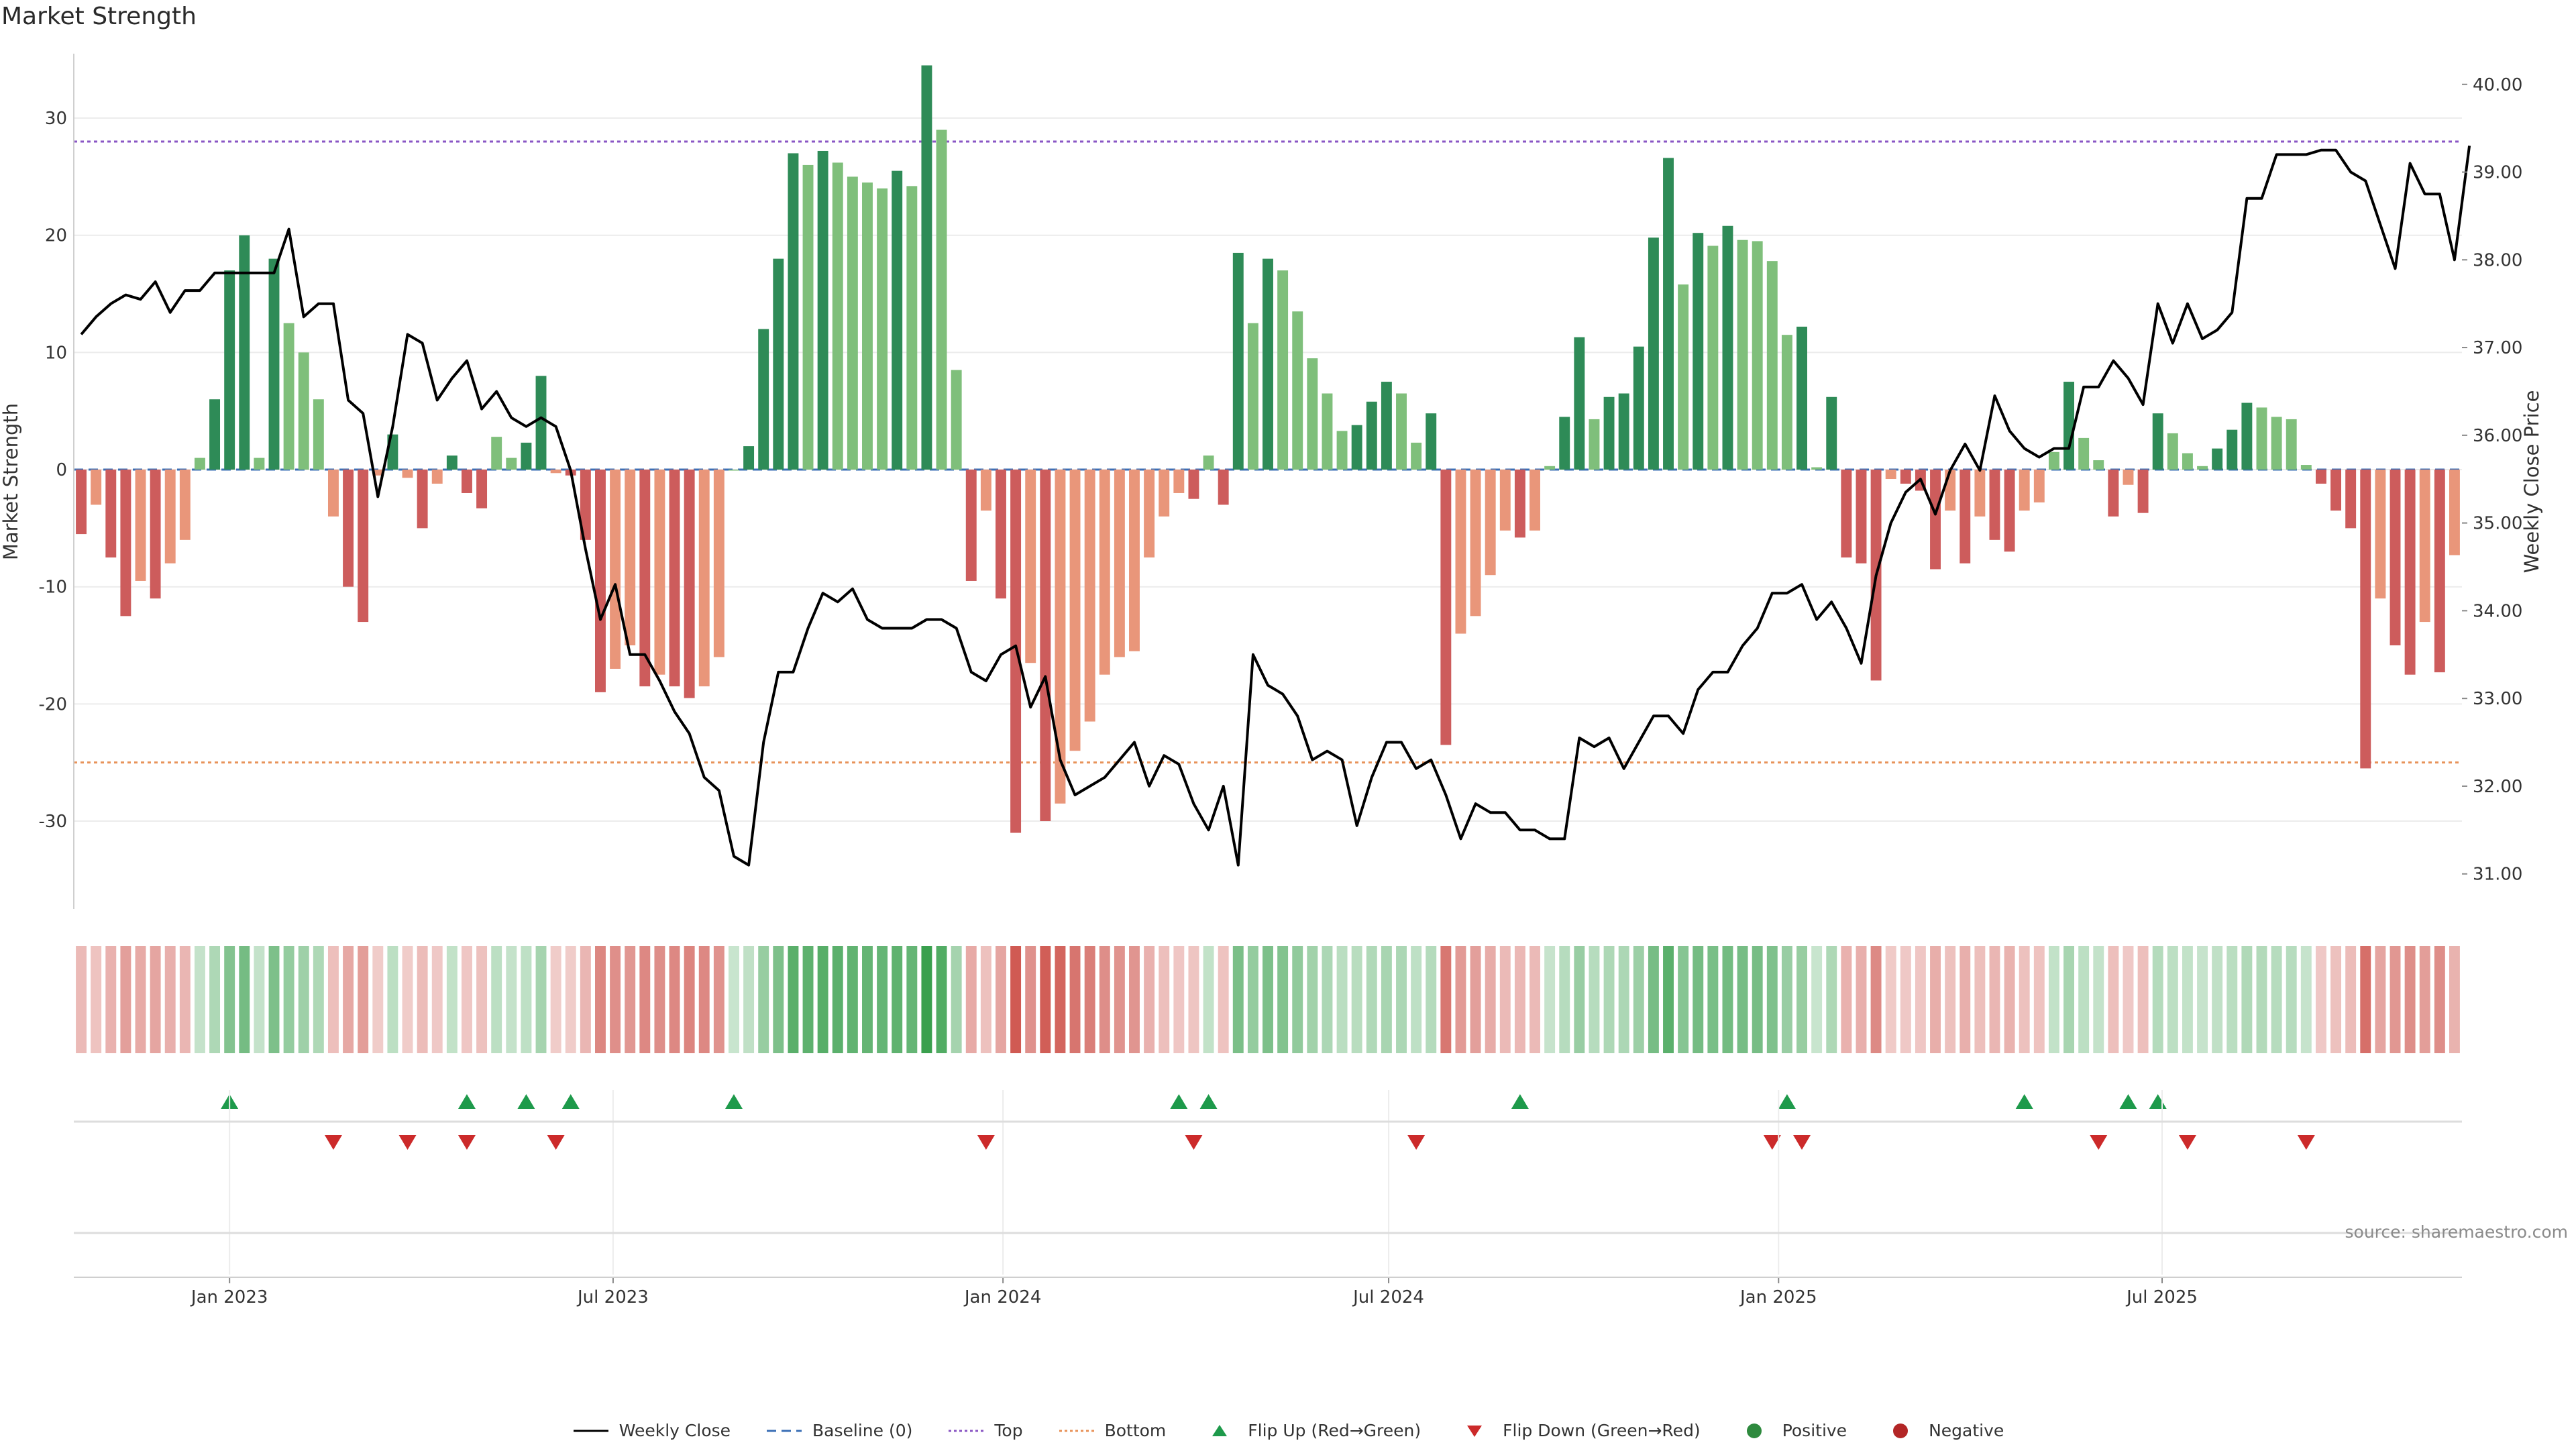  What do you see at coordinates (862, 1430) in the screenshot?
I see `legend-label: Baseline (0)` at bounding box center [862, 1430].